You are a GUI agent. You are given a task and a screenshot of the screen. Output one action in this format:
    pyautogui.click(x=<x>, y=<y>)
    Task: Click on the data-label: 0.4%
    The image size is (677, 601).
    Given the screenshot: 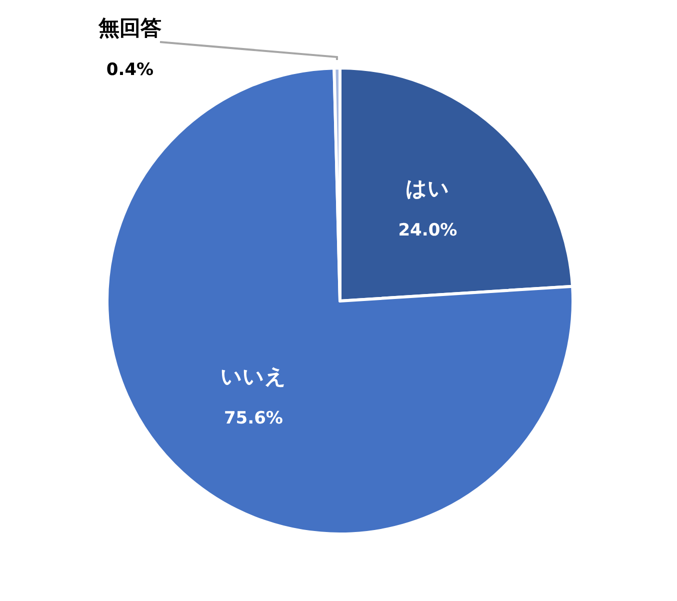 What is the action you would take?
    pyautogui.click(x=130, y=70)
    